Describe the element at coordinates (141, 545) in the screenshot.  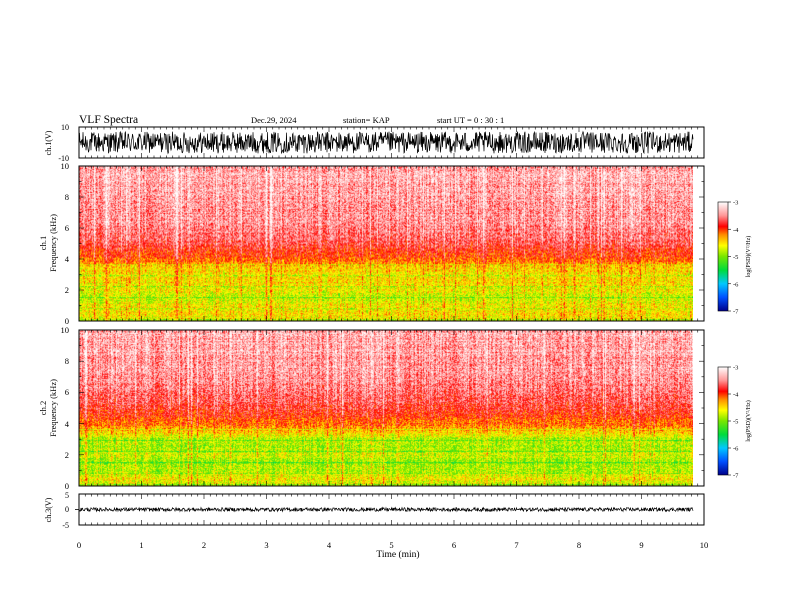
I see `time-tick-label: 1` at that location.